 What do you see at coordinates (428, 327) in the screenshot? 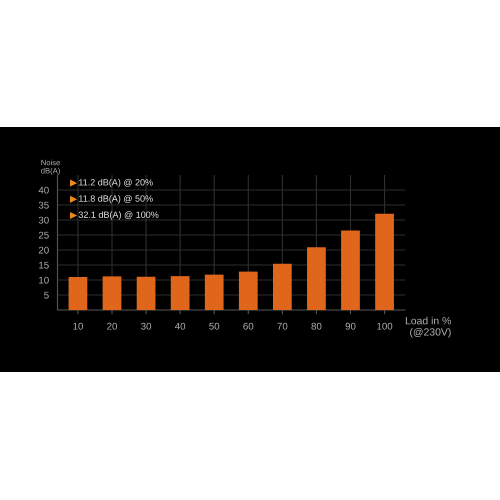
I see `x-axis-title: Load in % (@230V)` at bounding box center [428, 327].